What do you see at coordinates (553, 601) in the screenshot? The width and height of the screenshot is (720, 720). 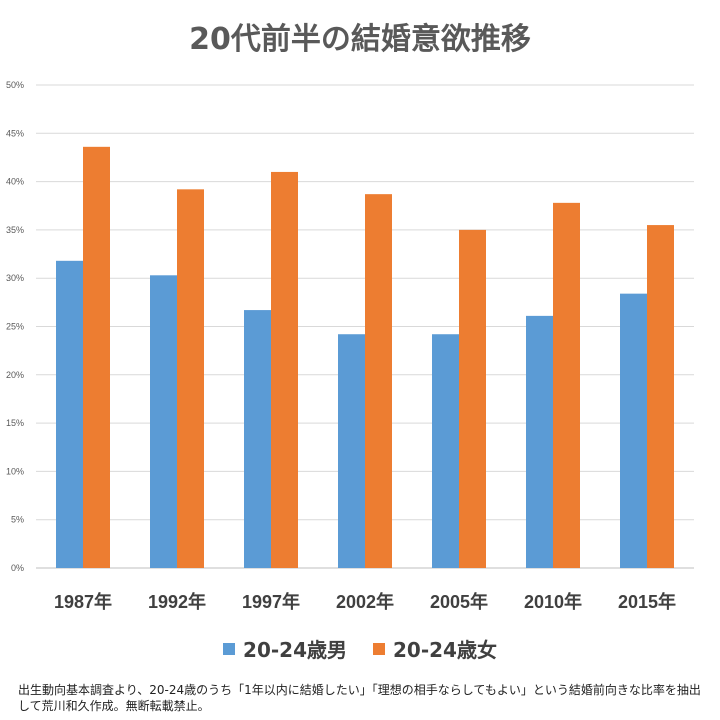 I see `x-tick-label: 2010年` at bounding box center [553, 601].